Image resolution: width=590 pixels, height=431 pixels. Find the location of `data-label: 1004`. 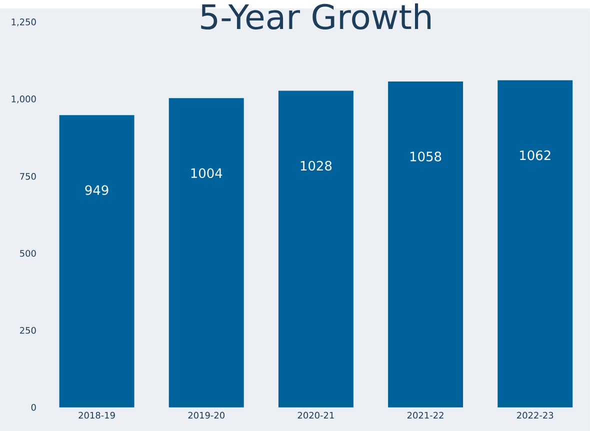

data-label: 1004 is located at coordinates (206, 173).